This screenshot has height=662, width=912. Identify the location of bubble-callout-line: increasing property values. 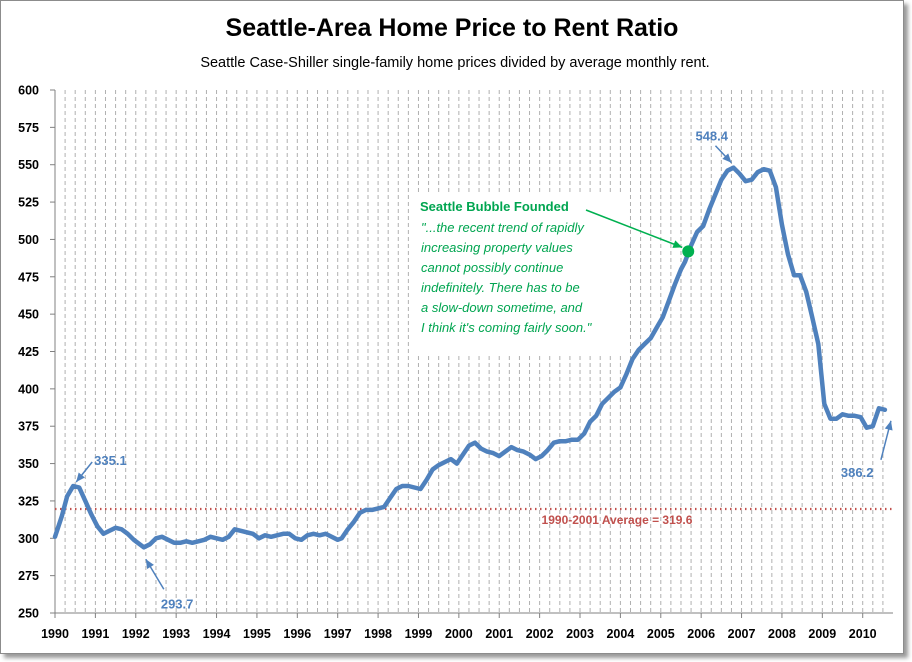
(497, 247).